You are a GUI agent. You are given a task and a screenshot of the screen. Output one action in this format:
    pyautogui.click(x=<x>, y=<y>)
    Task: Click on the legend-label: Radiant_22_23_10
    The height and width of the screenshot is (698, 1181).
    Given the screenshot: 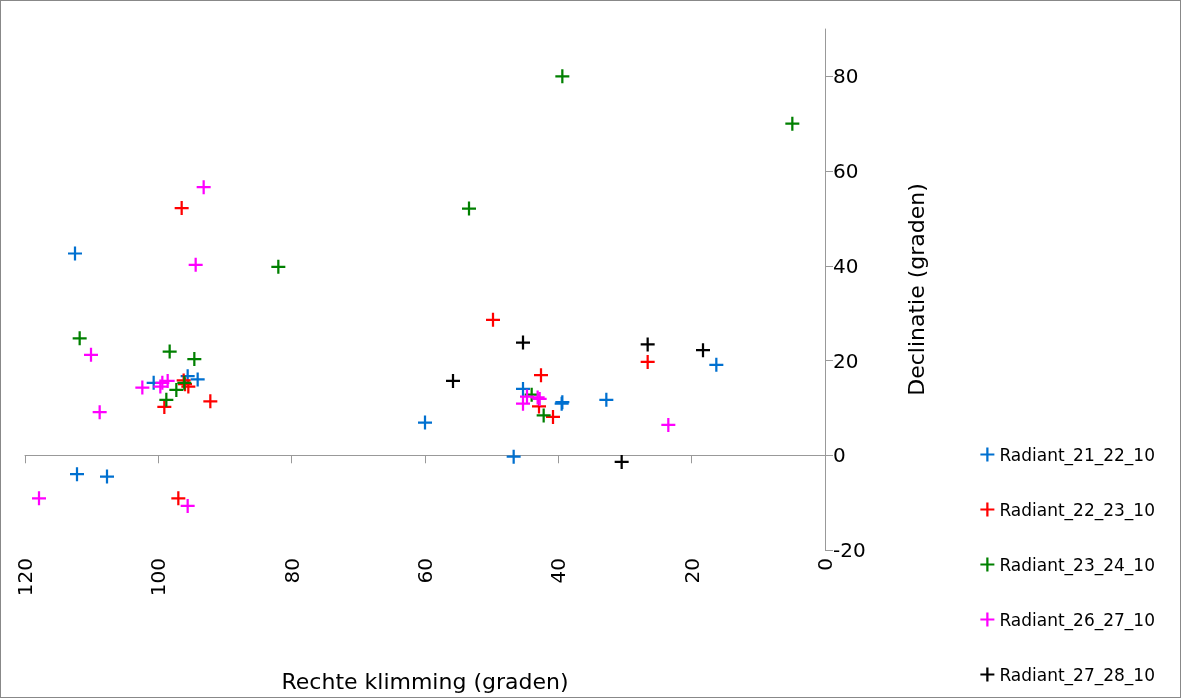 What is the action you would take?
    pyautogui.click(x=1077, y=510)
    